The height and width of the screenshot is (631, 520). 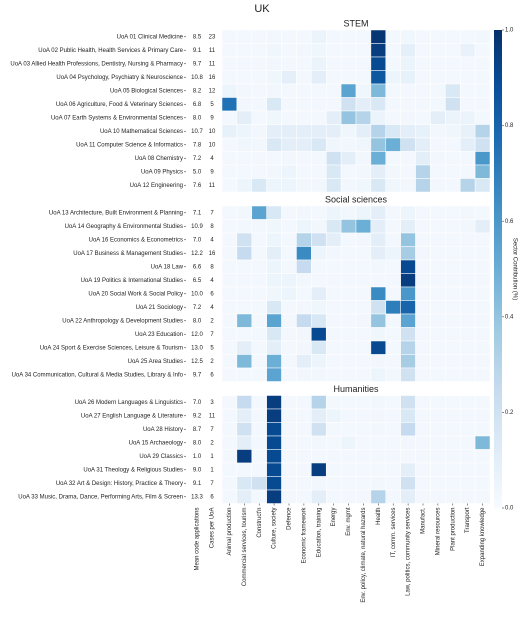 What do you see at coordinates (509, 126) in the screenshot?
I see `colorbar-tick-label: 0.8` at bounding box center [509, 126].